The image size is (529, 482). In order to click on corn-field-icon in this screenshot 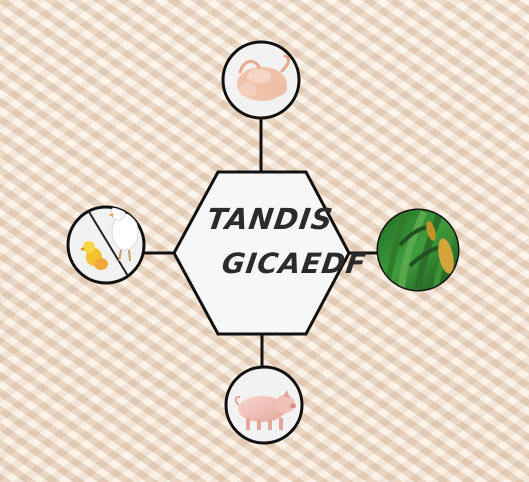, I will do `click(418, 250)`.